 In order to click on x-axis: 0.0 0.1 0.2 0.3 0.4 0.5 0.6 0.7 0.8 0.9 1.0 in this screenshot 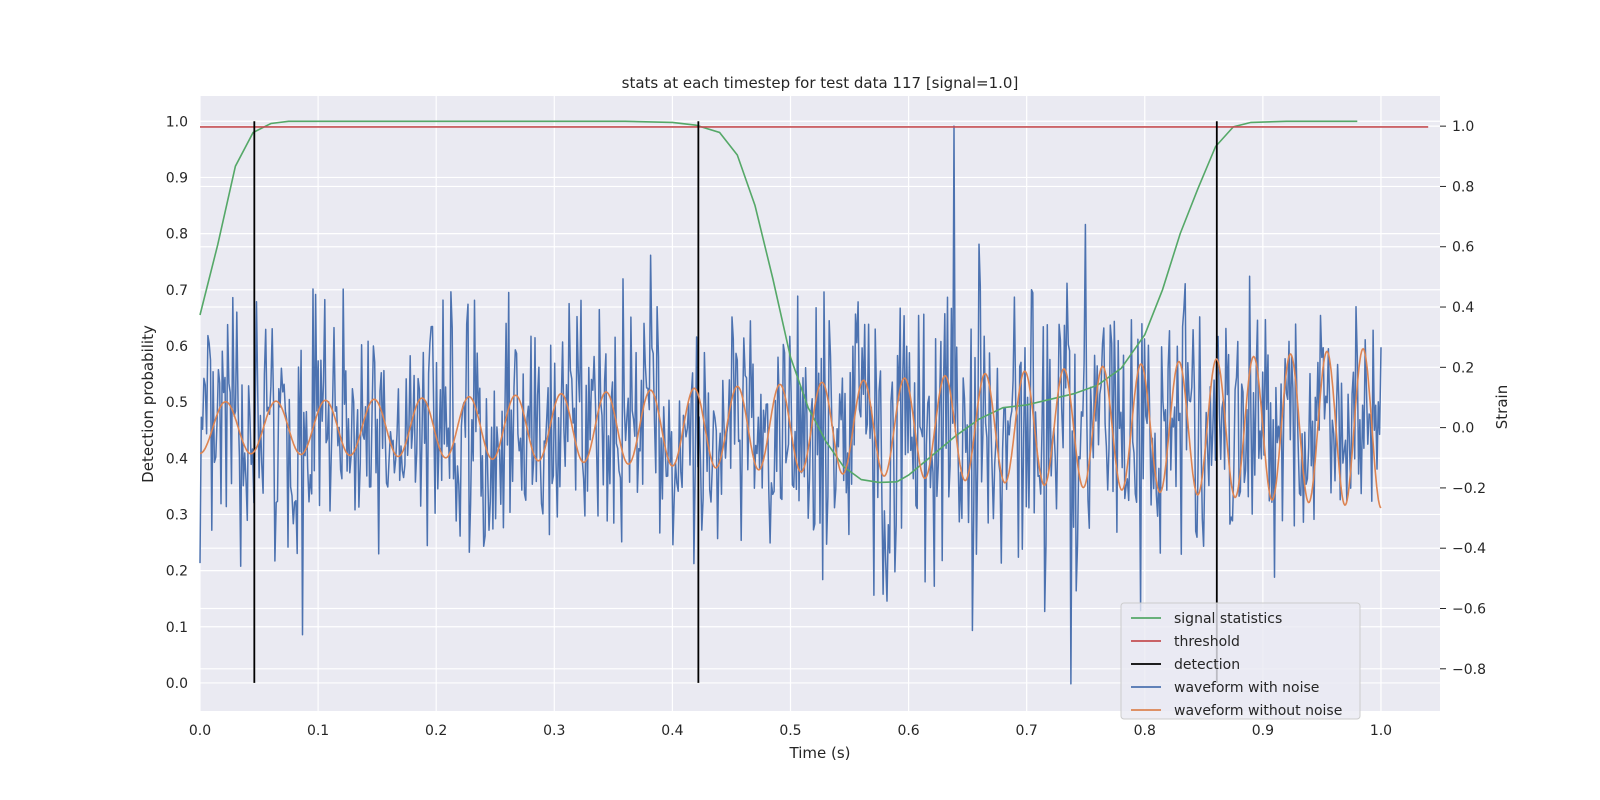, I will do `click(790, 731)`.